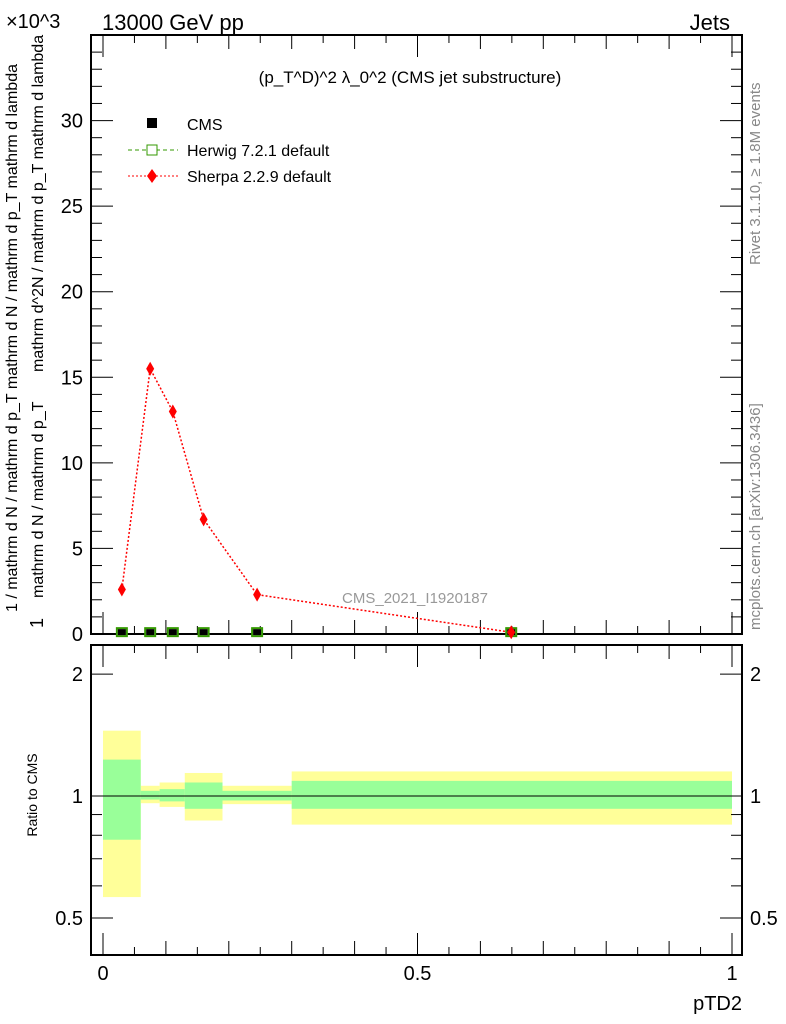 The height and width of the screenshot is (1024, 786). What do you see at coordinates (205, 125) in the screenshot?
I see `legend-cms: CMS` at bounding box center [205, 125].